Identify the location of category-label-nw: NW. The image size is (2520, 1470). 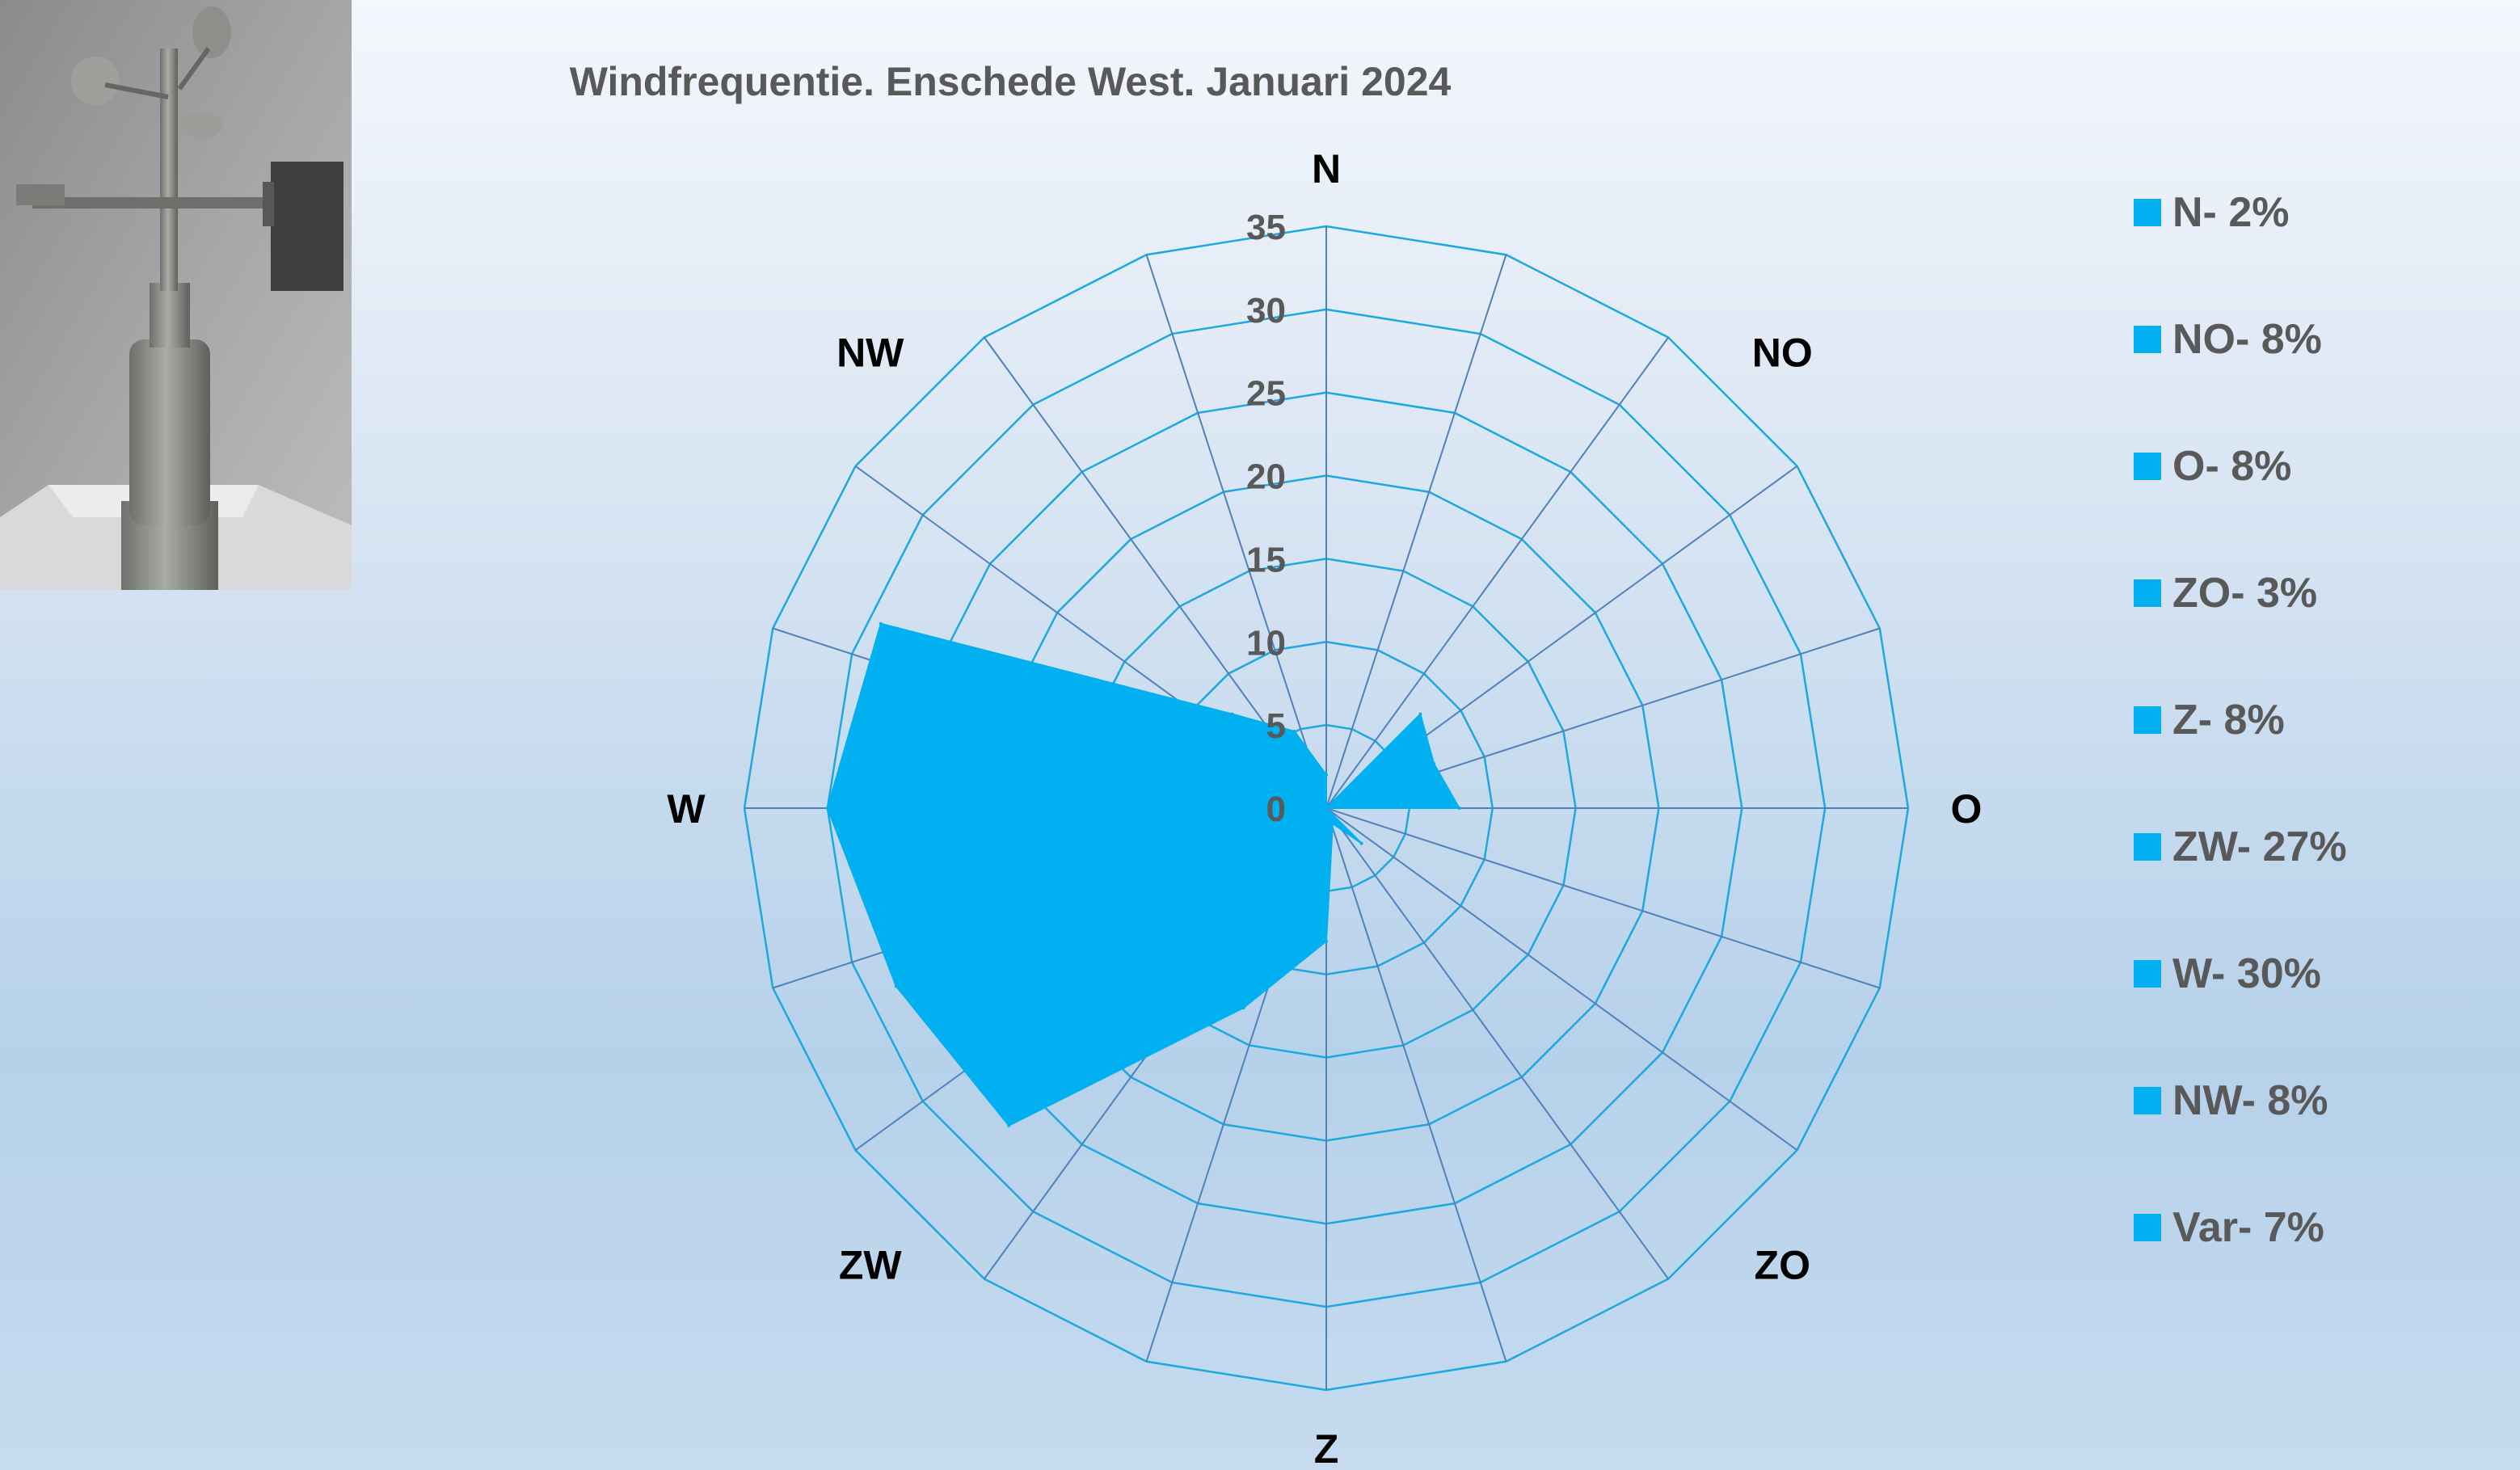
(870, 354).